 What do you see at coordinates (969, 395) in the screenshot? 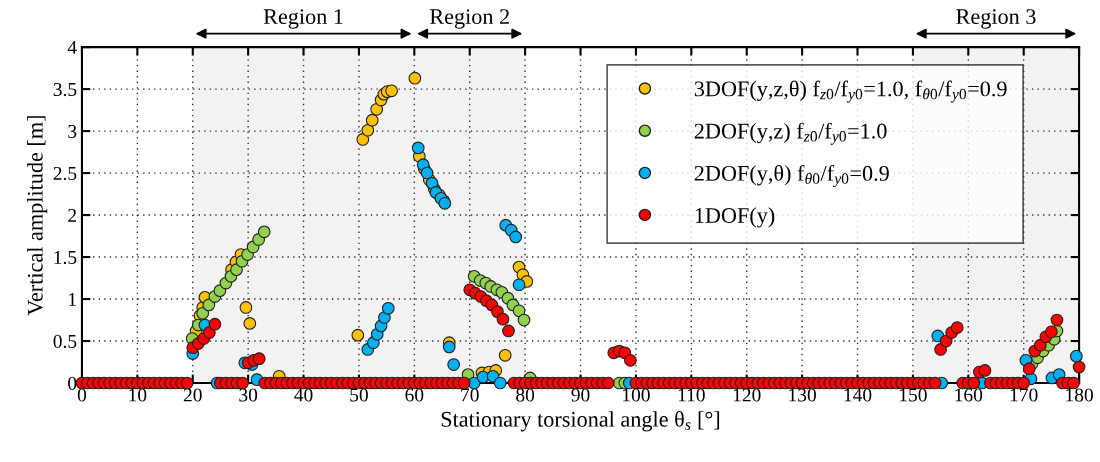
I see `x-tick-label: 160` at bounding box center [969, 395].